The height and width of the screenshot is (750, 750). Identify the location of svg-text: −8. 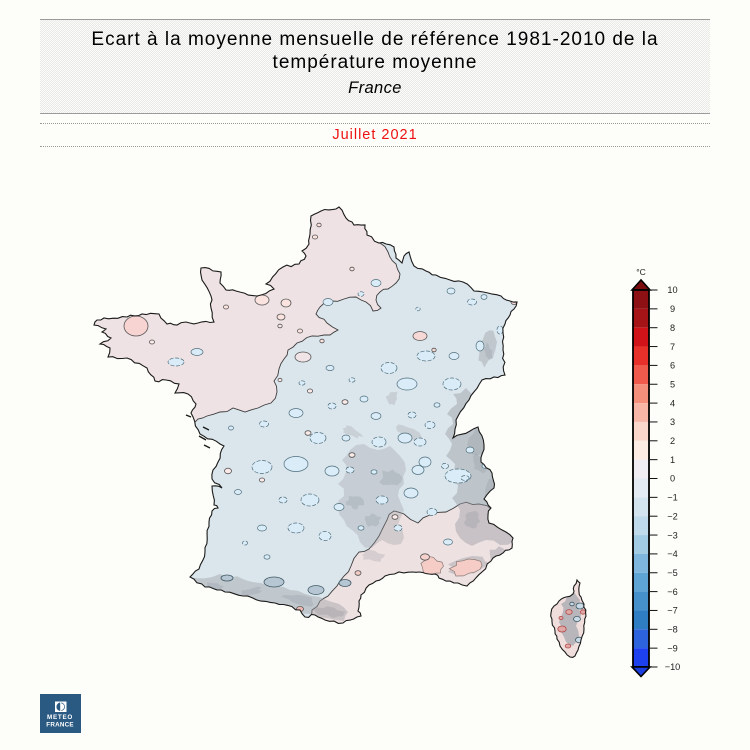
(672, 630).